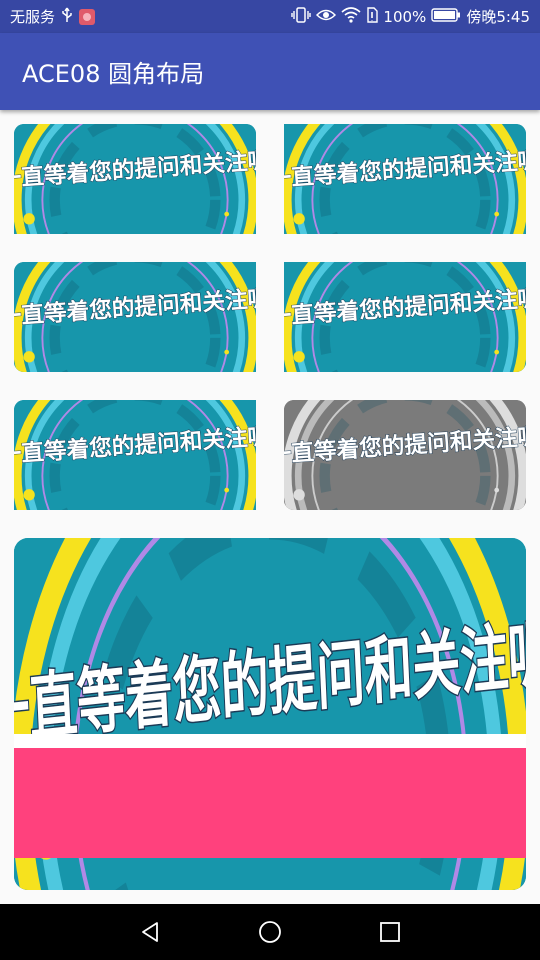 The width and height of the screenshot is (540, 960). I want to click on rounded-banner-2: 一直等着您的提问和关注呢, so click(405, 179).